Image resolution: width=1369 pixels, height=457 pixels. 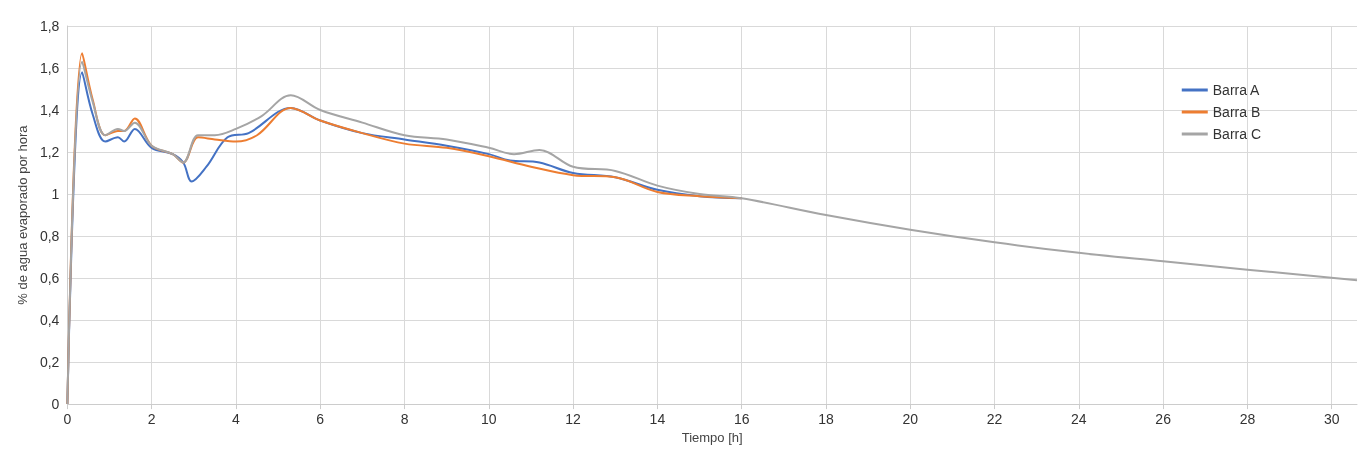 What do you see at coordinates (22, 214) in the screenshot?
I see `y-axis-title: % de agua evaporado por hora` at bounding box center [22, 214].